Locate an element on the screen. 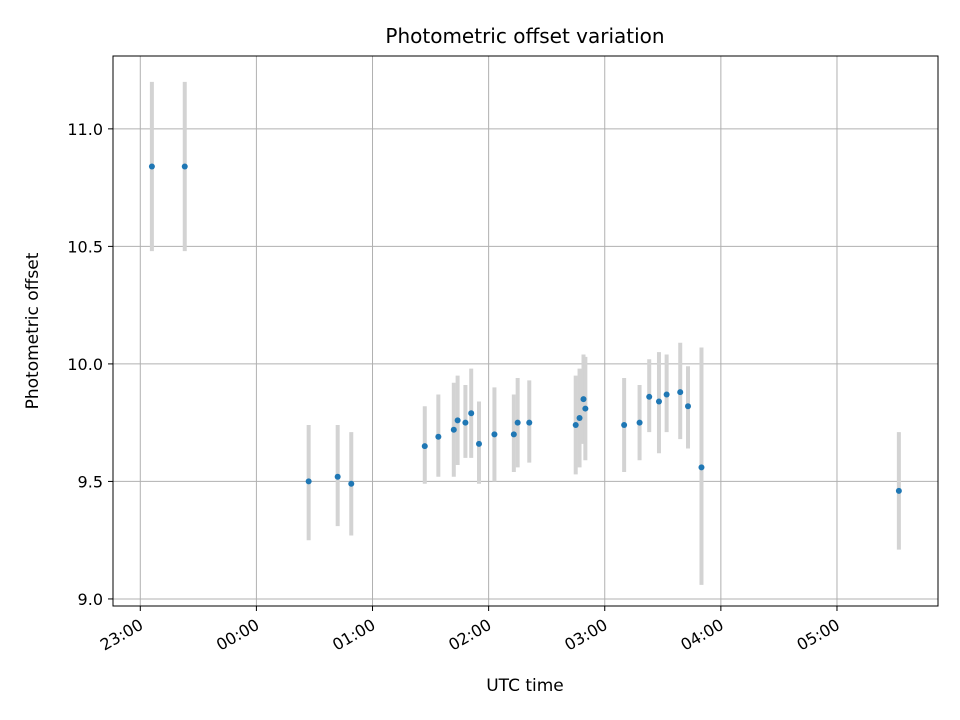 The image size is (960, 720). y-tick-label: 10.0 is located at coordinates (85, 364).